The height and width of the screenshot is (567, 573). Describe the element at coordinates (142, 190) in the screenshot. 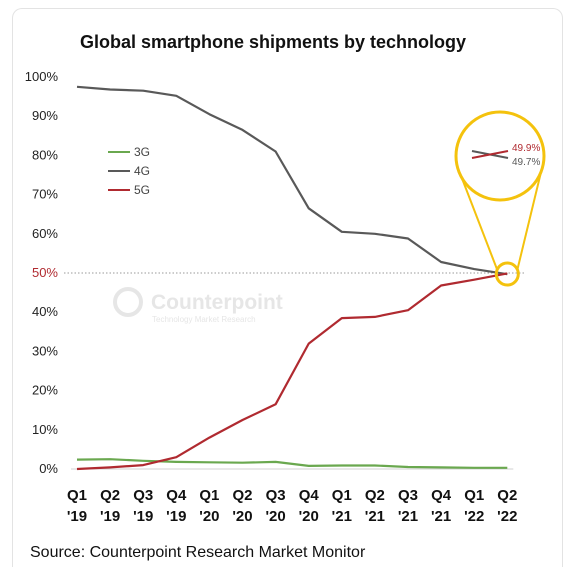

I see `legend-label: 5G` at that location.